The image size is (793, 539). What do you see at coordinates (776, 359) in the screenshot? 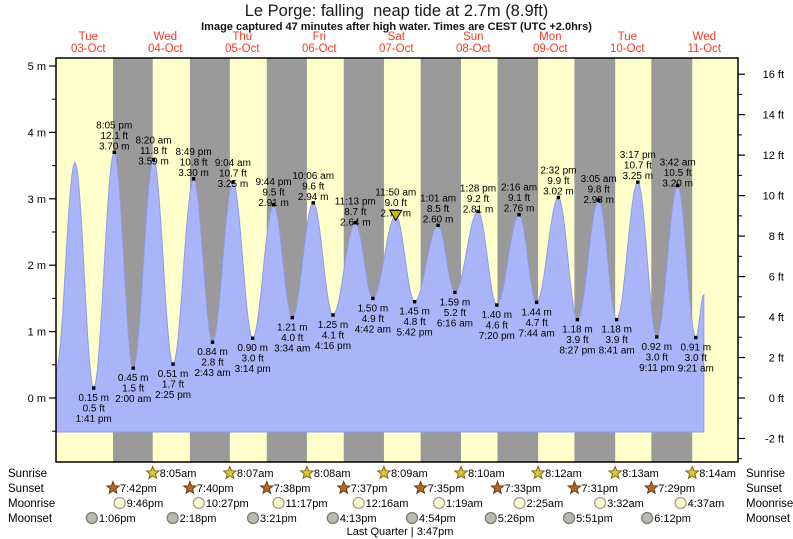
I see `y-axis-label-right: 2 ft` at bounding box center [776, 359].